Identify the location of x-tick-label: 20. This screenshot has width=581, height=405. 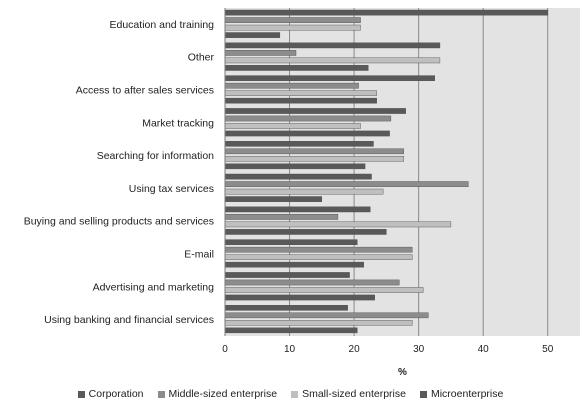
(355, 349).